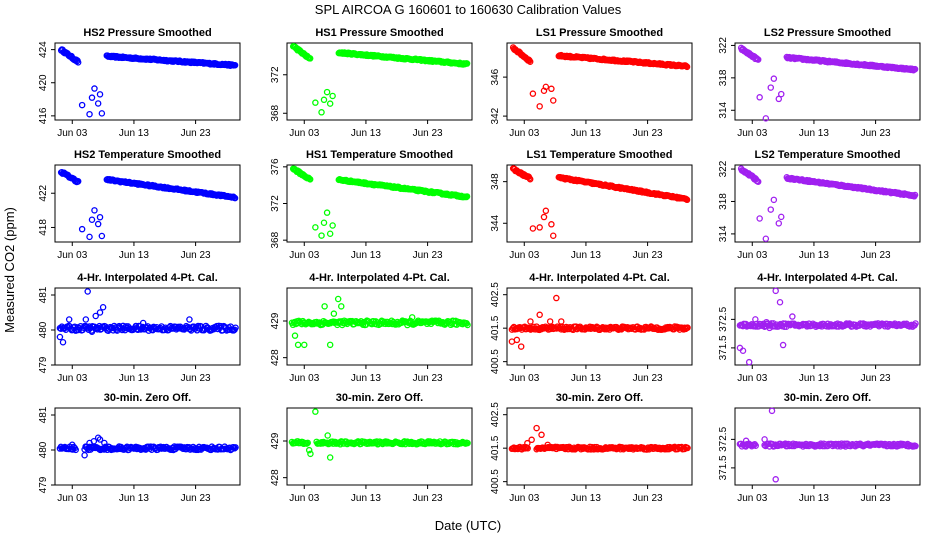  What do you see at coordinates (599, 33) in the screenshot?
I see `panel-title: LS1 Pressure Smoothed` at bounding box center [599, 33].